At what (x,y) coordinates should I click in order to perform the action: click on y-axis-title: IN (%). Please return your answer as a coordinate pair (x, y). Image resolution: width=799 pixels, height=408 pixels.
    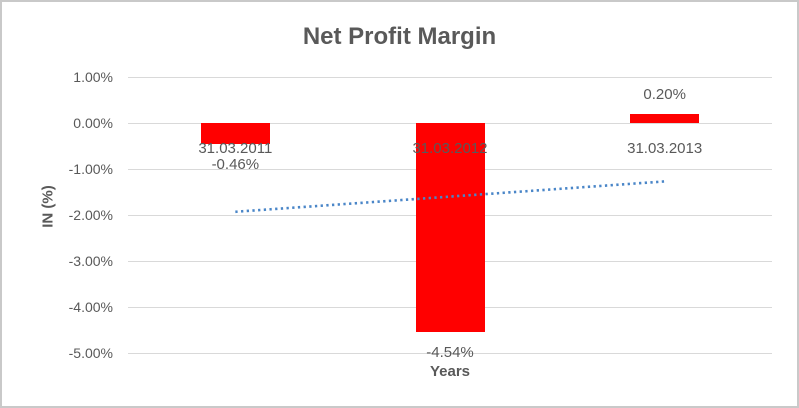
    Looking at the image, I should click on (48, 206).